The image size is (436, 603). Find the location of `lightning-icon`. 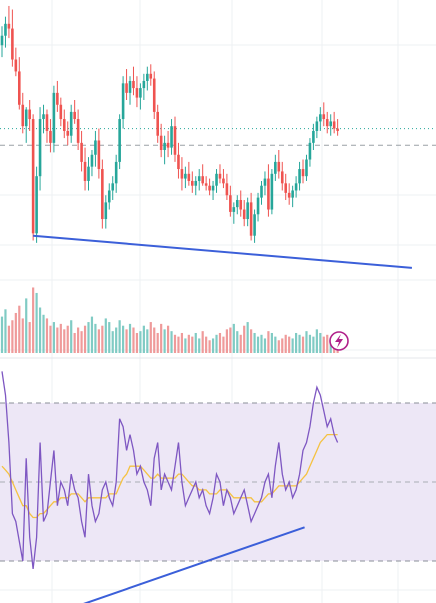

lightning-icon is located at coordinates (339, 341).